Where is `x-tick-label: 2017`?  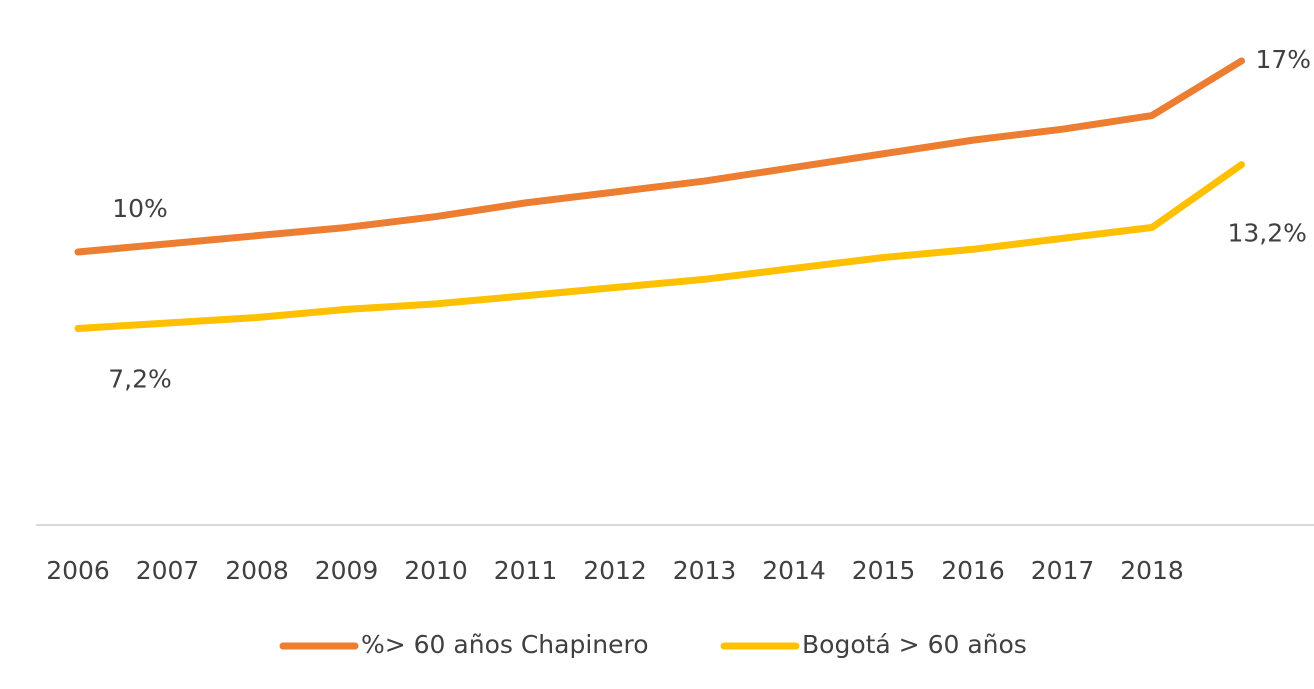
x-tick-label: 2017 is located at coordinates (1063, 570).